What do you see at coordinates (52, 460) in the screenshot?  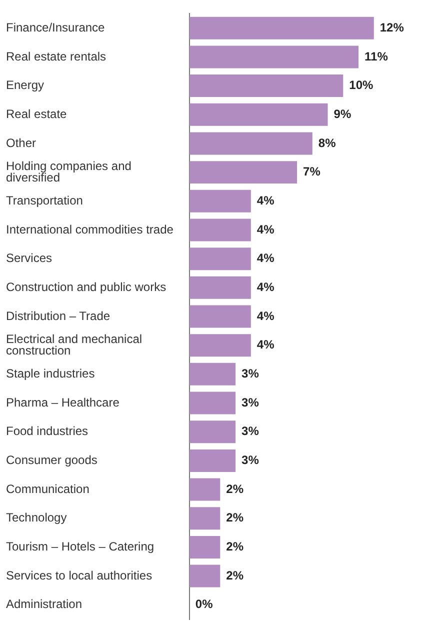 I see `y-tick-label: Consumer goods` at bounding box center [52, 460].